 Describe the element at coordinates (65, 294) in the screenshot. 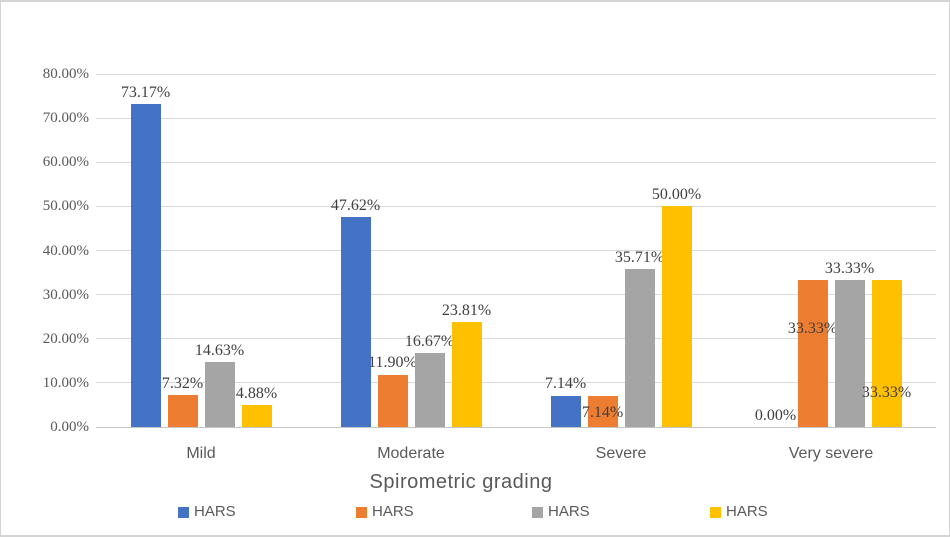

I see `y-axis-tick-label: 30.00%` at that location.